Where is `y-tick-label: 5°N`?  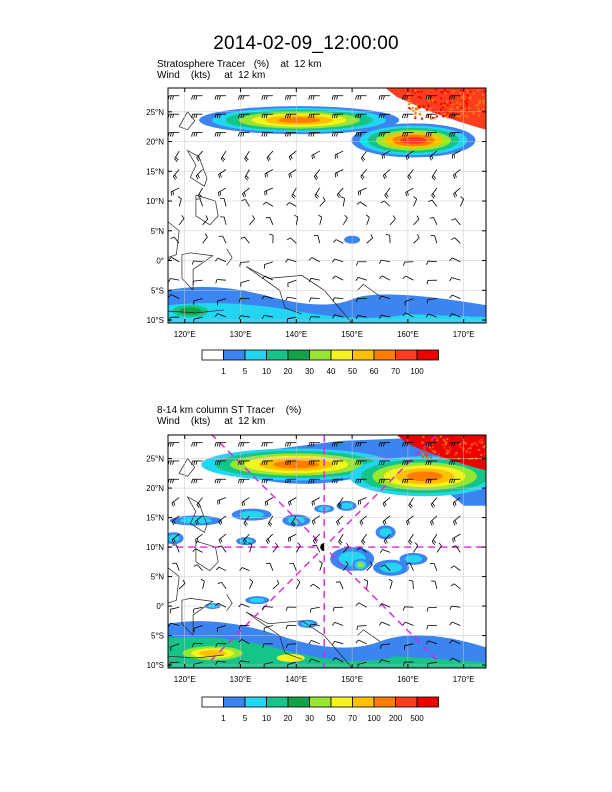
y-tick-label: 5°N is located at coordinates (158, 577).